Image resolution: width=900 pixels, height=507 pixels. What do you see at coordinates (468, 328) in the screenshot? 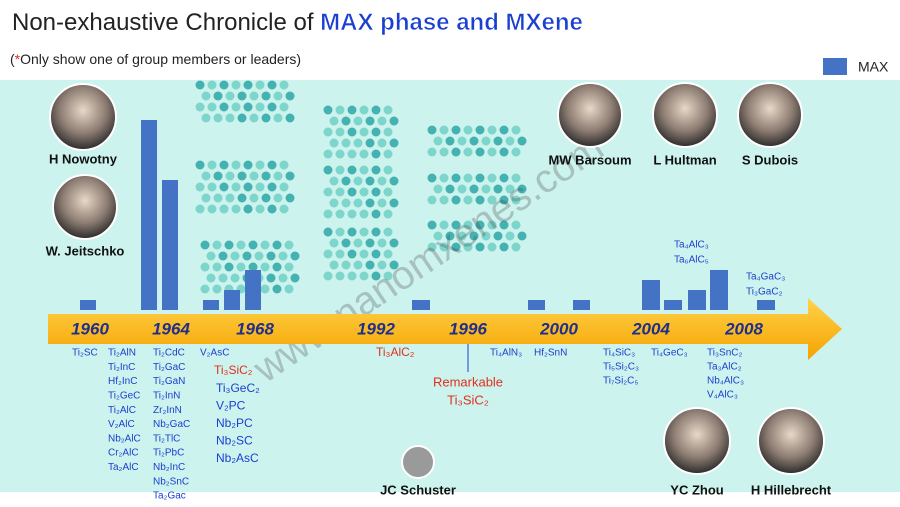
I see `year-label: 1996` at bounding box center [468, 328].